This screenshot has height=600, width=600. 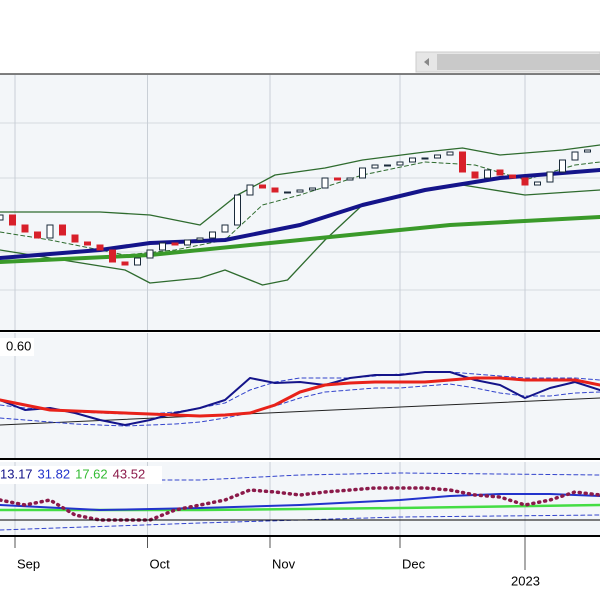 What do you see at coordinates (28, 563) in the screenshot?
I see `x-tick-label: Sep` at bounding box center [28, 563].